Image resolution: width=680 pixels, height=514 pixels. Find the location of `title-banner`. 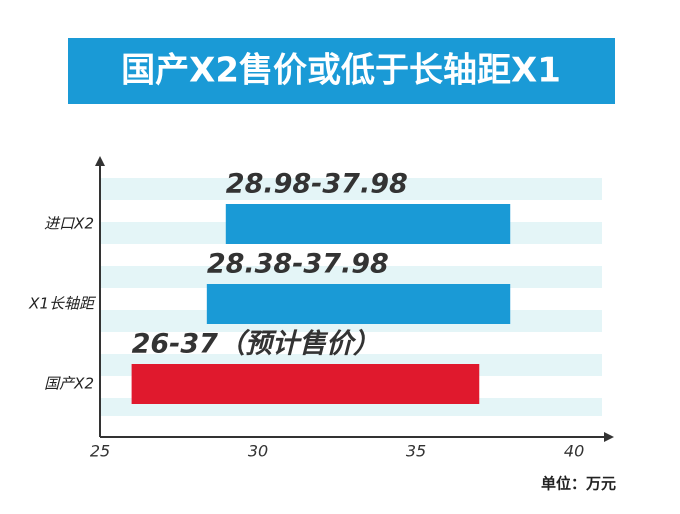

title-banner is located at coordinates (341, 71).